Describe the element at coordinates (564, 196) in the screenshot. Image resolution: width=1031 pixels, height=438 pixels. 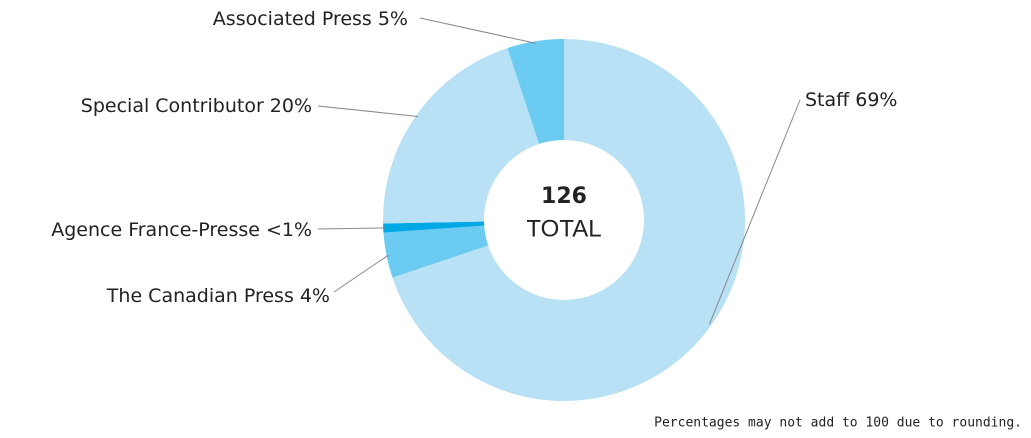
I see `total-value: 126` at that location.